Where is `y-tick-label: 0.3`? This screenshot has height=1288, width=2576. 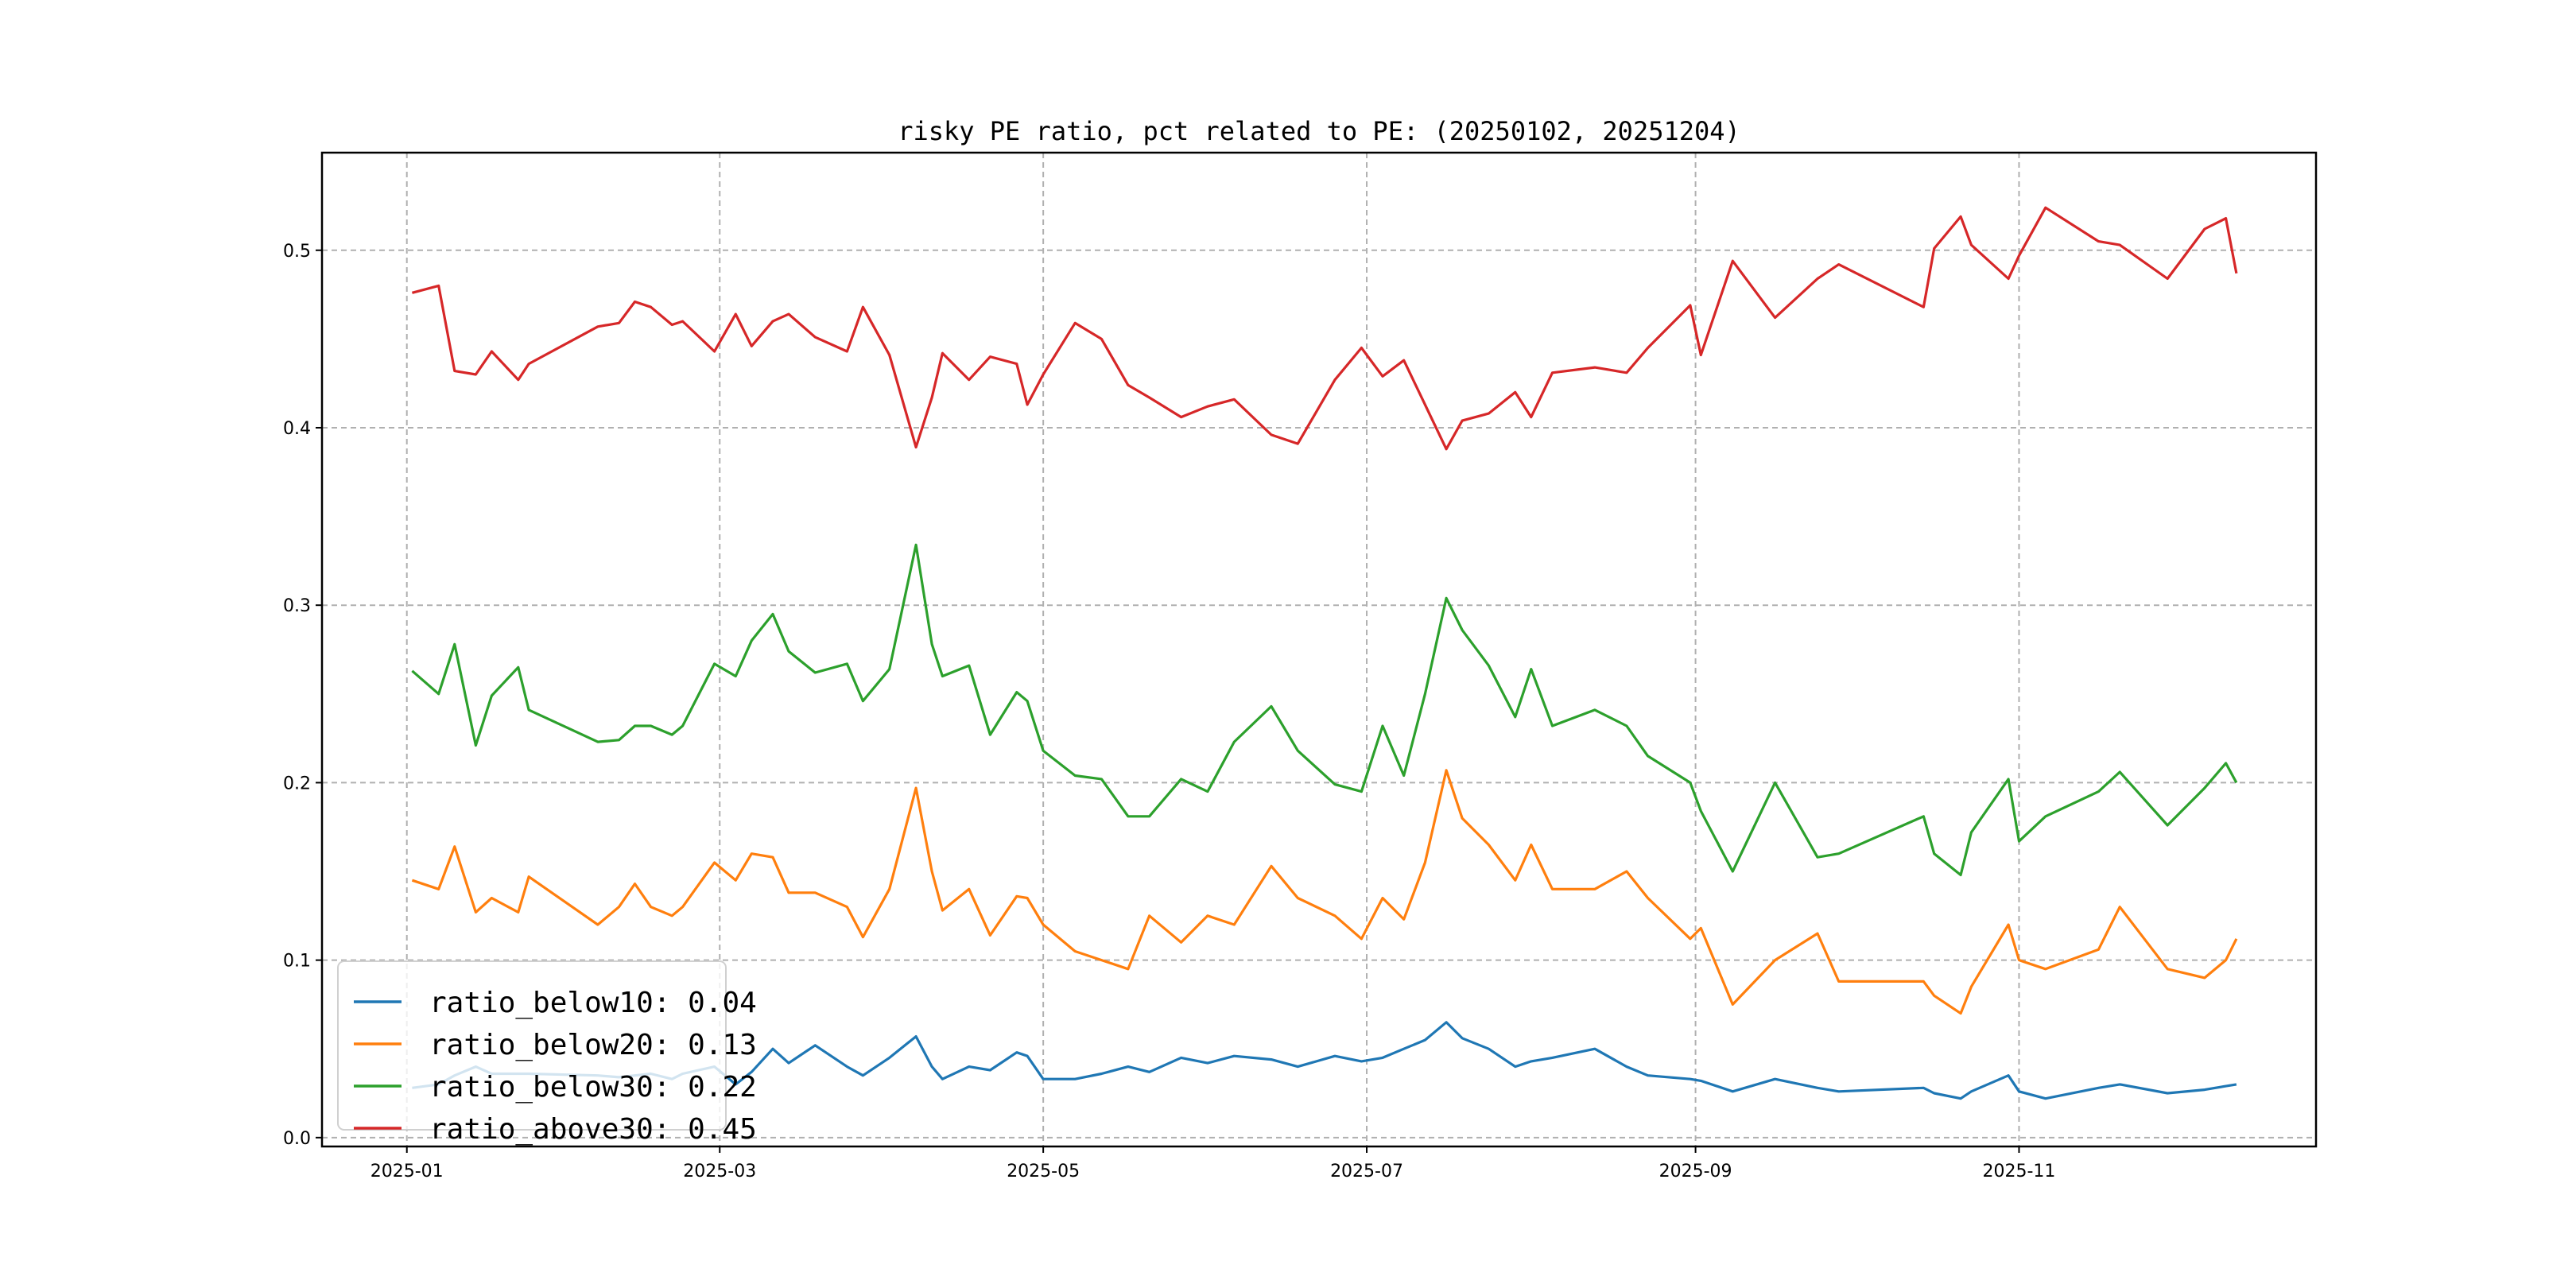
y-tick-label: 0.3 is located at coordinates (297, 606).